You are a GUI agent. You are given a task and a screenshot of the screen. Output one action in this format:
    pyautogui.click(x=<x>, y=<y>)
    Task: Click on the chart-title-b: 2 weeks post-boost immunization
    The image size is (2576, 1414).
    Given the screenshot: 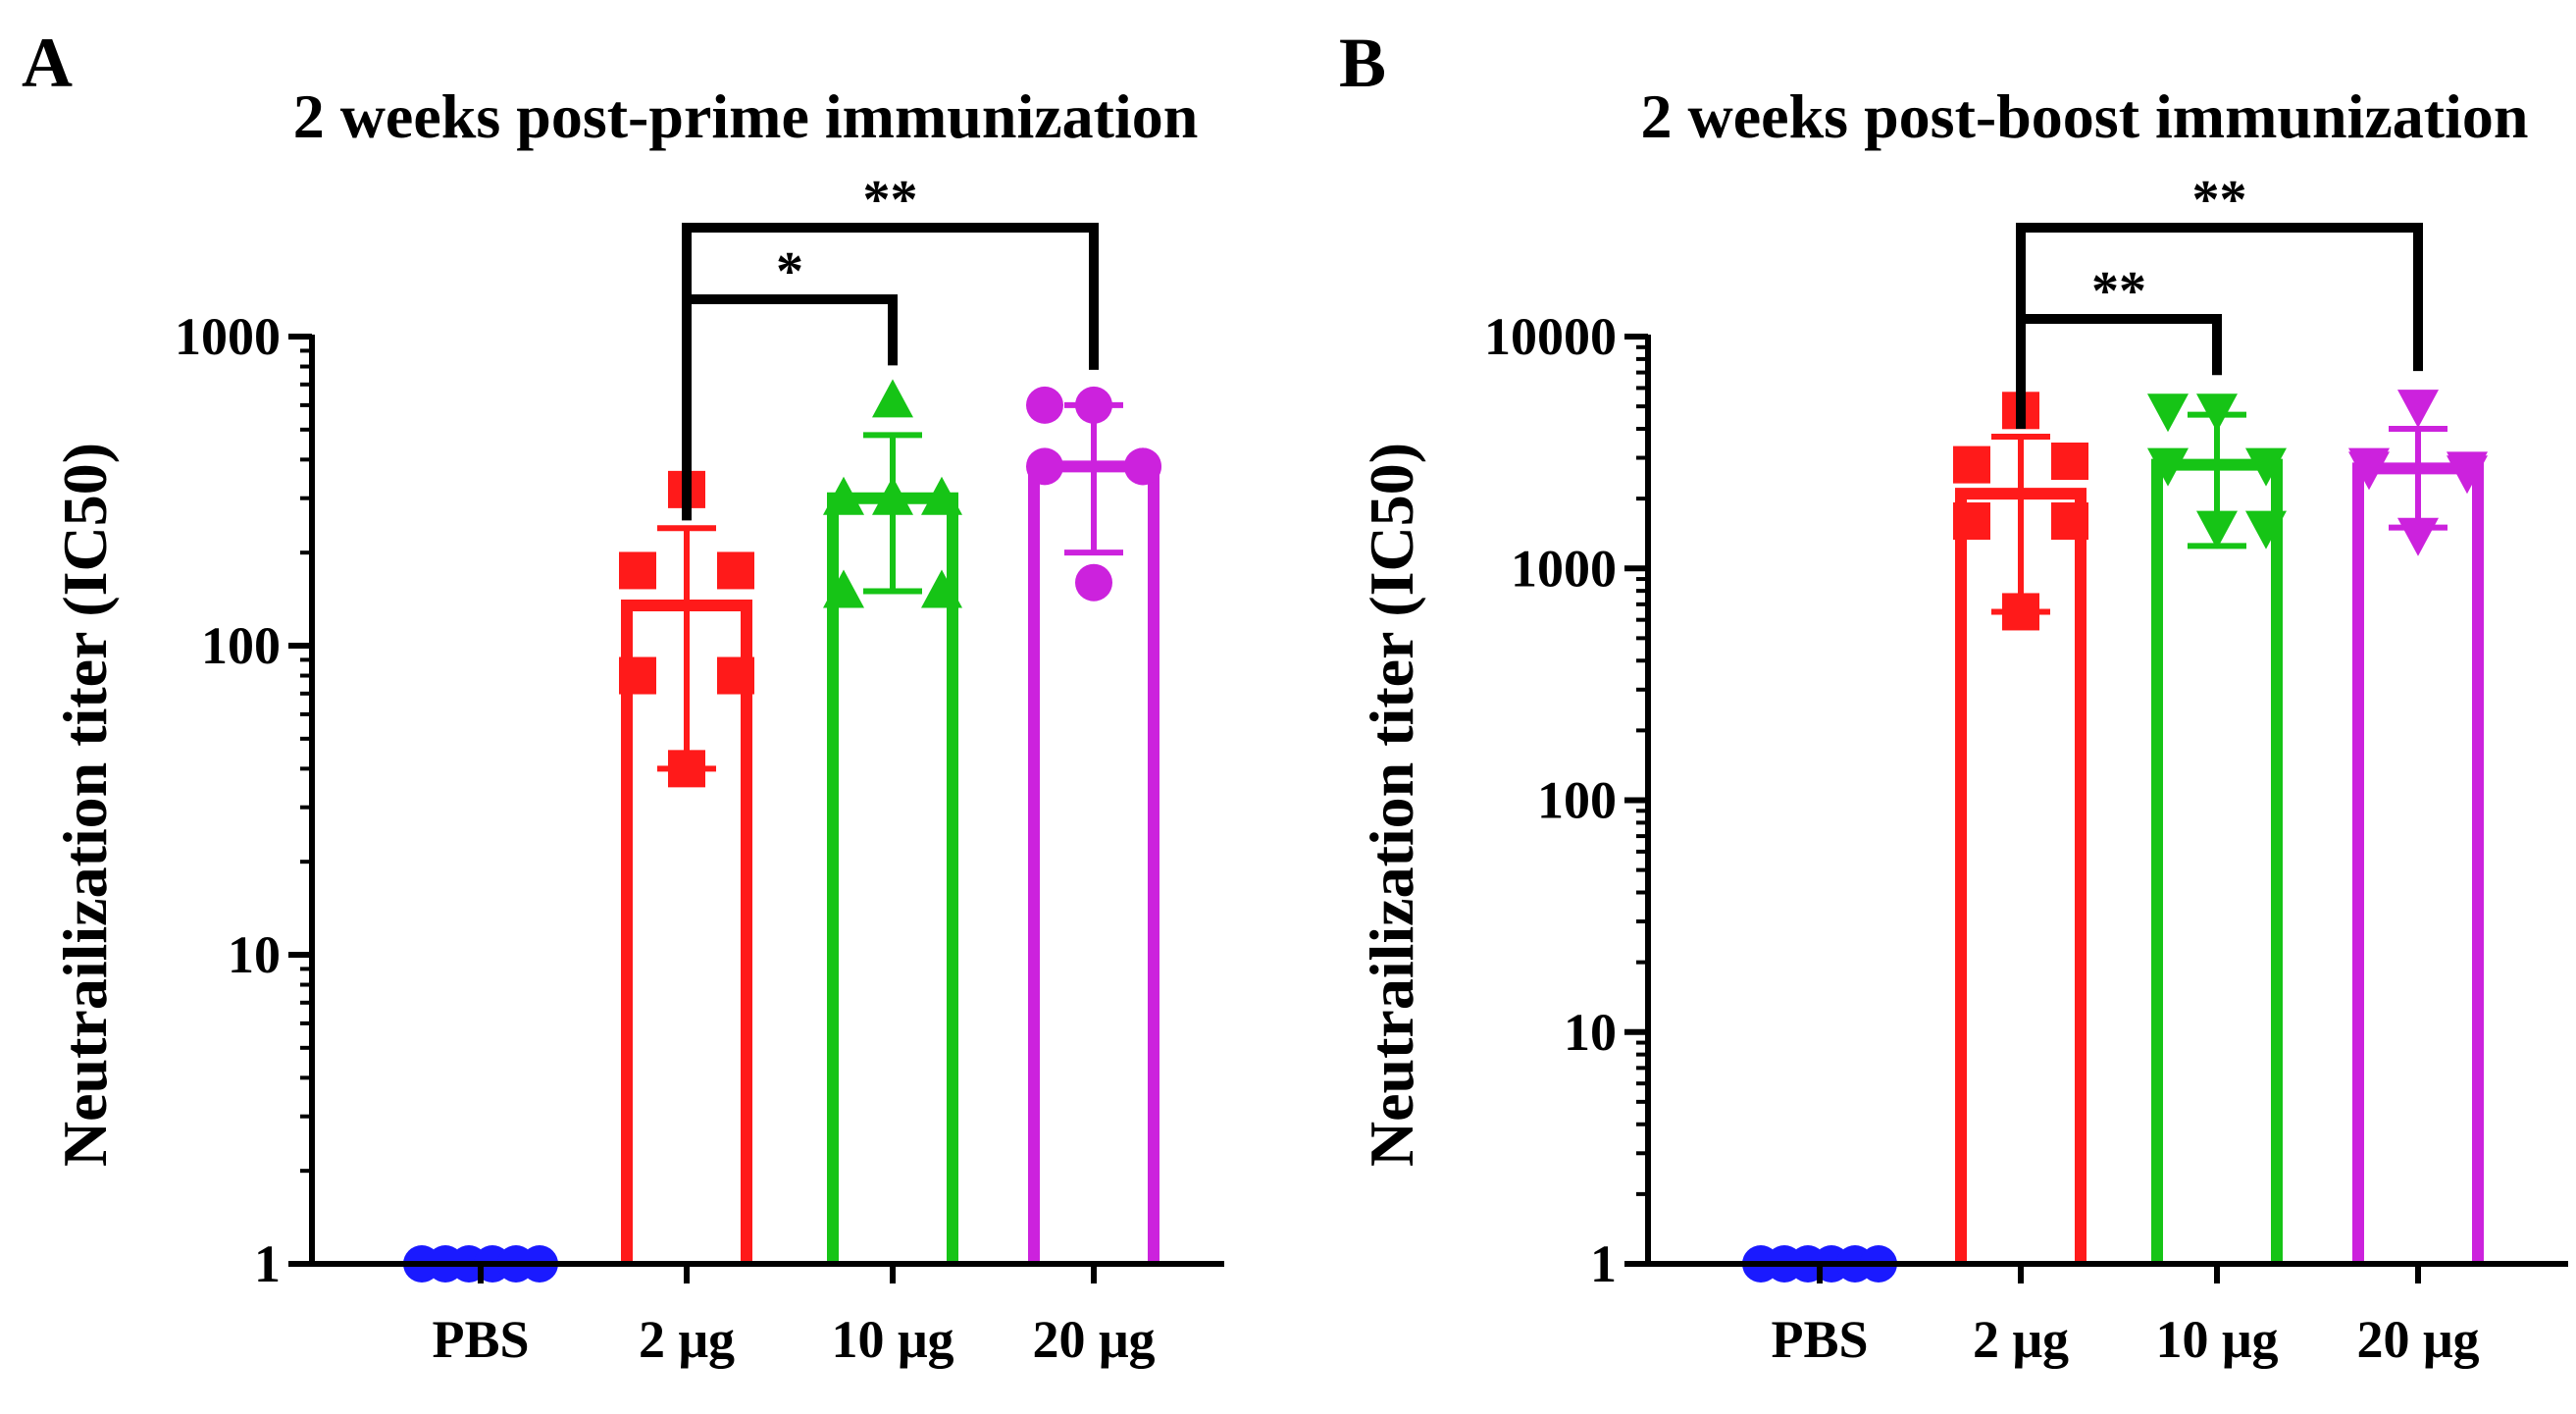 What is the action you would take?
    pyautogui.click(x=2085, y=116)
    